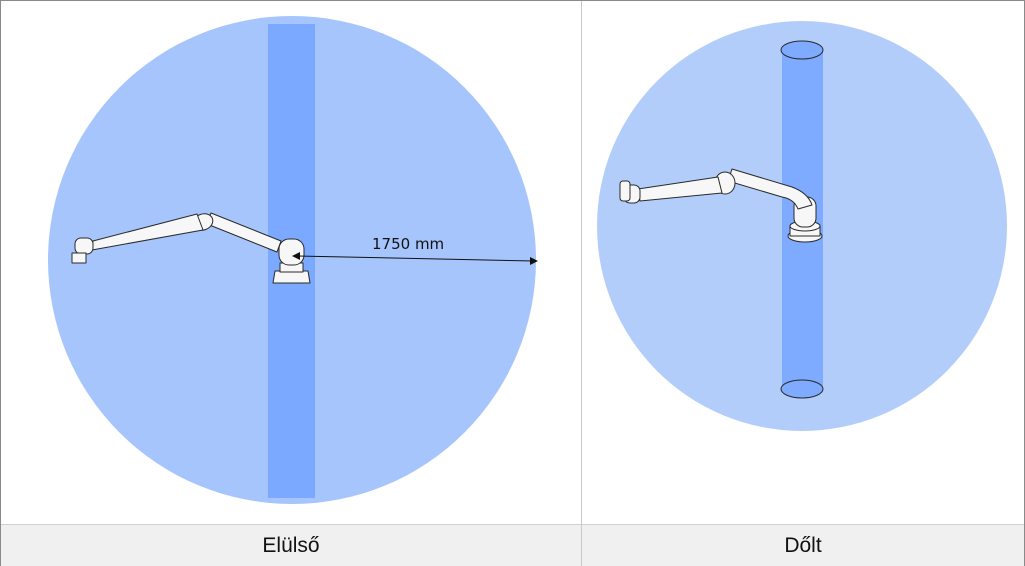 The image size is (1025, 566). What do you see at coordinates (84, 246) in the screenshot?
I see `robot-wrist-joint` at bounding box center [84, 246].